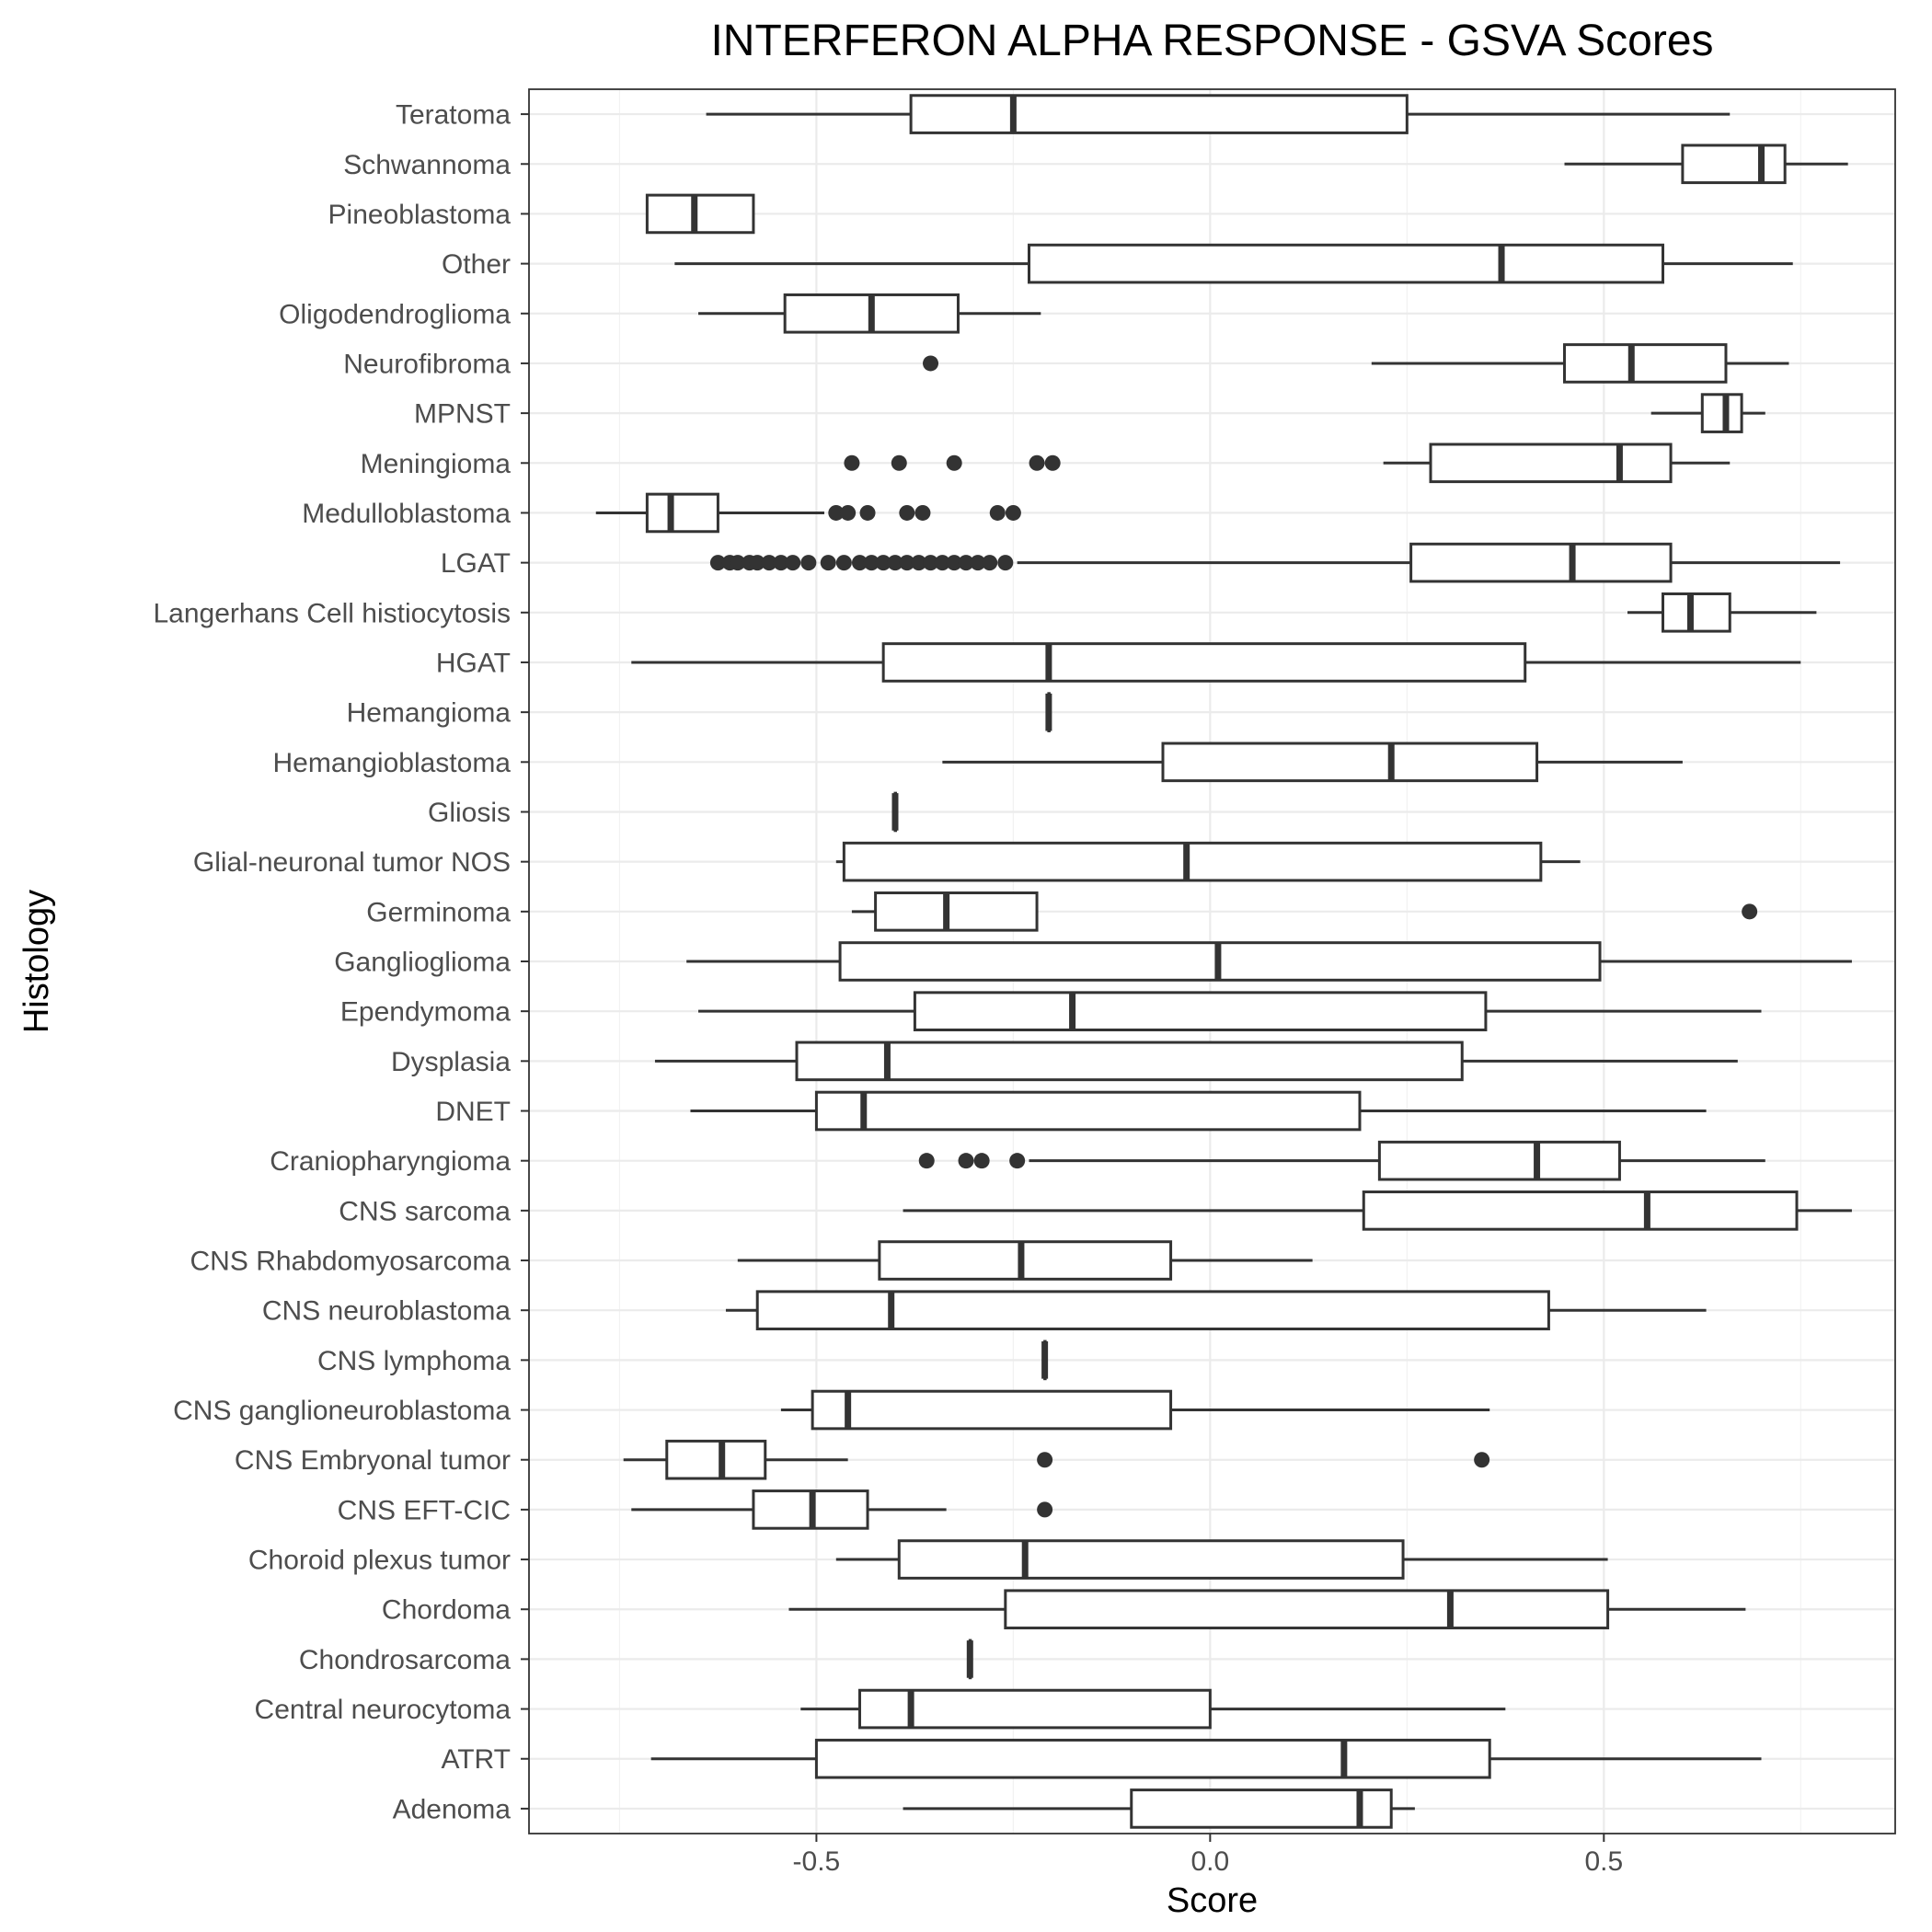 This screenshot has height=1932, width=1932. Describe the element at coordinates (451, 1062) in the screenshot. I see `y-tick-label: Dysplasia` at that location.